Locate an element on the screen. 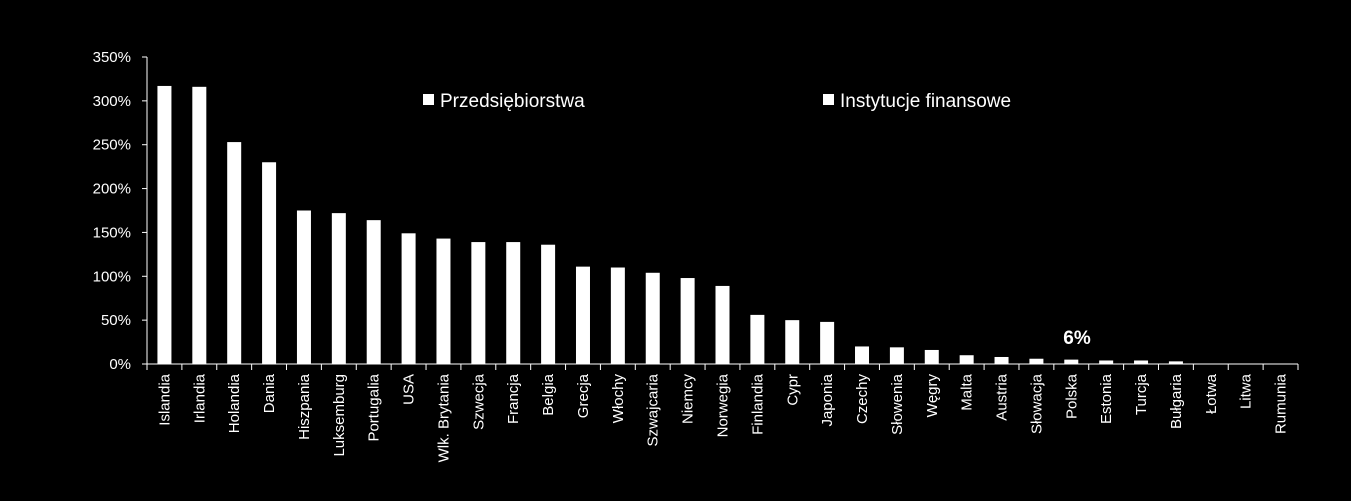 Image resolution: width=1351 pixels, height=501 pixels. bar-słowenia is located at coordinates (896, 355).